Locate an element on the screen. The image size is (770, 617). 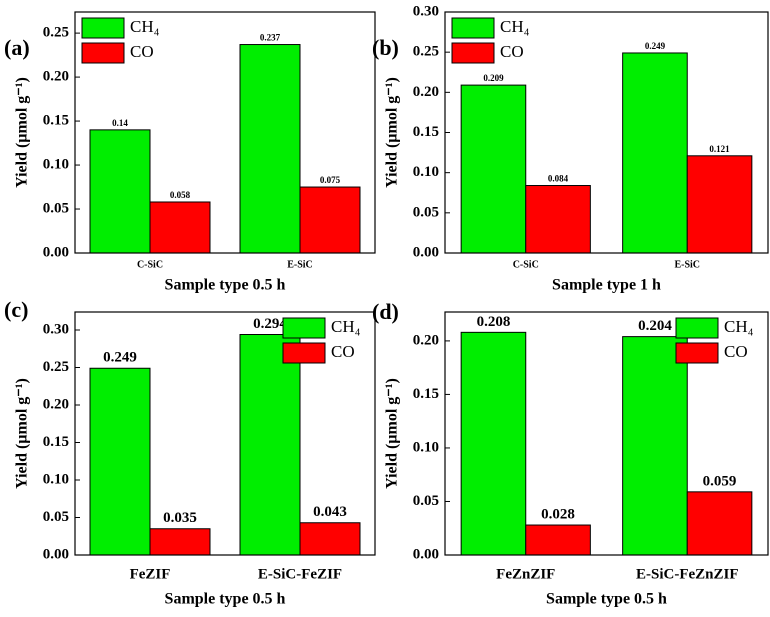
x-axis-title: Sample type 1 h is located at coordinates (606, 285).